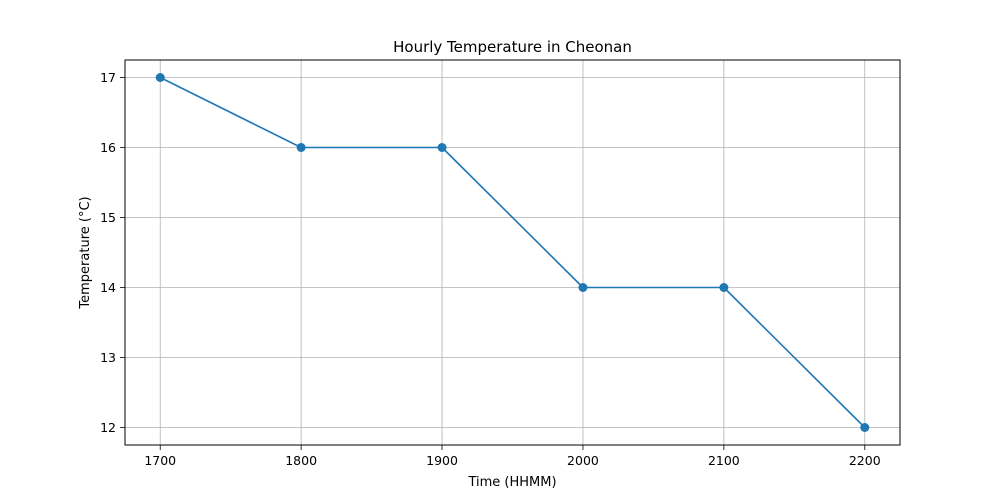 This screenshot has height=500, width=1000. I want to click on x-tick-label: 1800, so click(301, 460).